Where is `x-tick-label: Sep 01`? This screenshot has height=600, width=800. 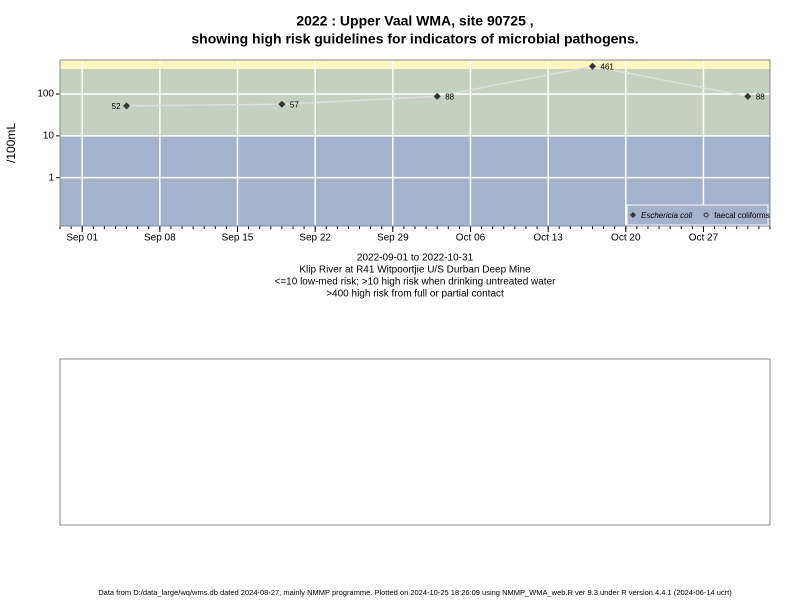
x-tick-label: Sep 01 is located at coordinates (82, 238).